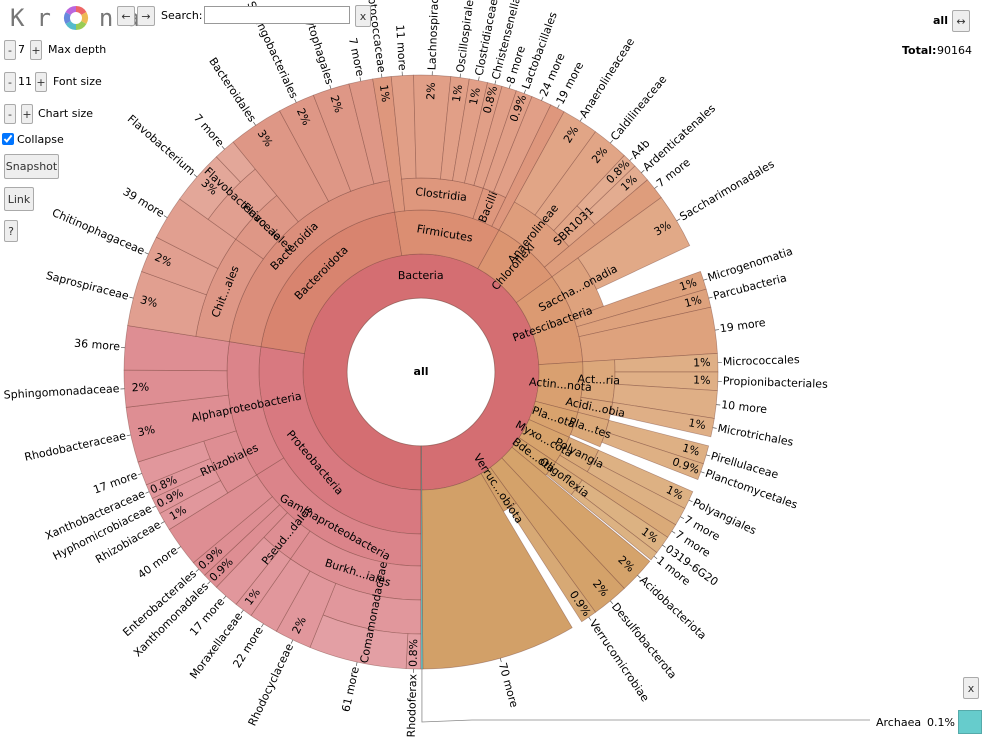 The height and width of the screenshot is (748, 992). What do you see at coordinates (441, 194) in the screenshot?
I see `node-label: Clostridia` at bounding box center [441, 194].